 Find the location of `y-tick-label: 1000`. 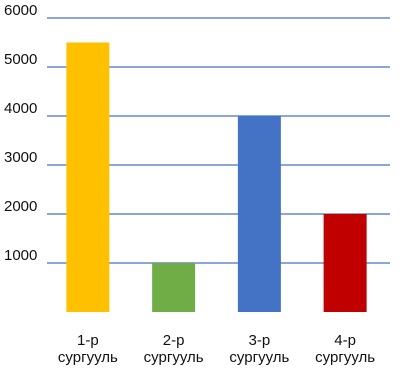

y-tick-label: 1000 is located at coordinates (20, 255).